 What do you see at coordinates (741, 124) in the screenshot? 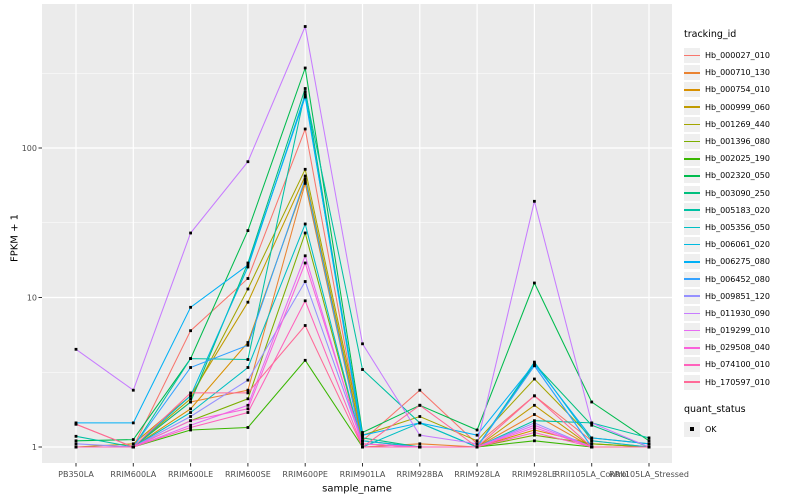
I see `legend-item-Hb_001269_440: Hb_001269_440` at bounding box center [741, 124].